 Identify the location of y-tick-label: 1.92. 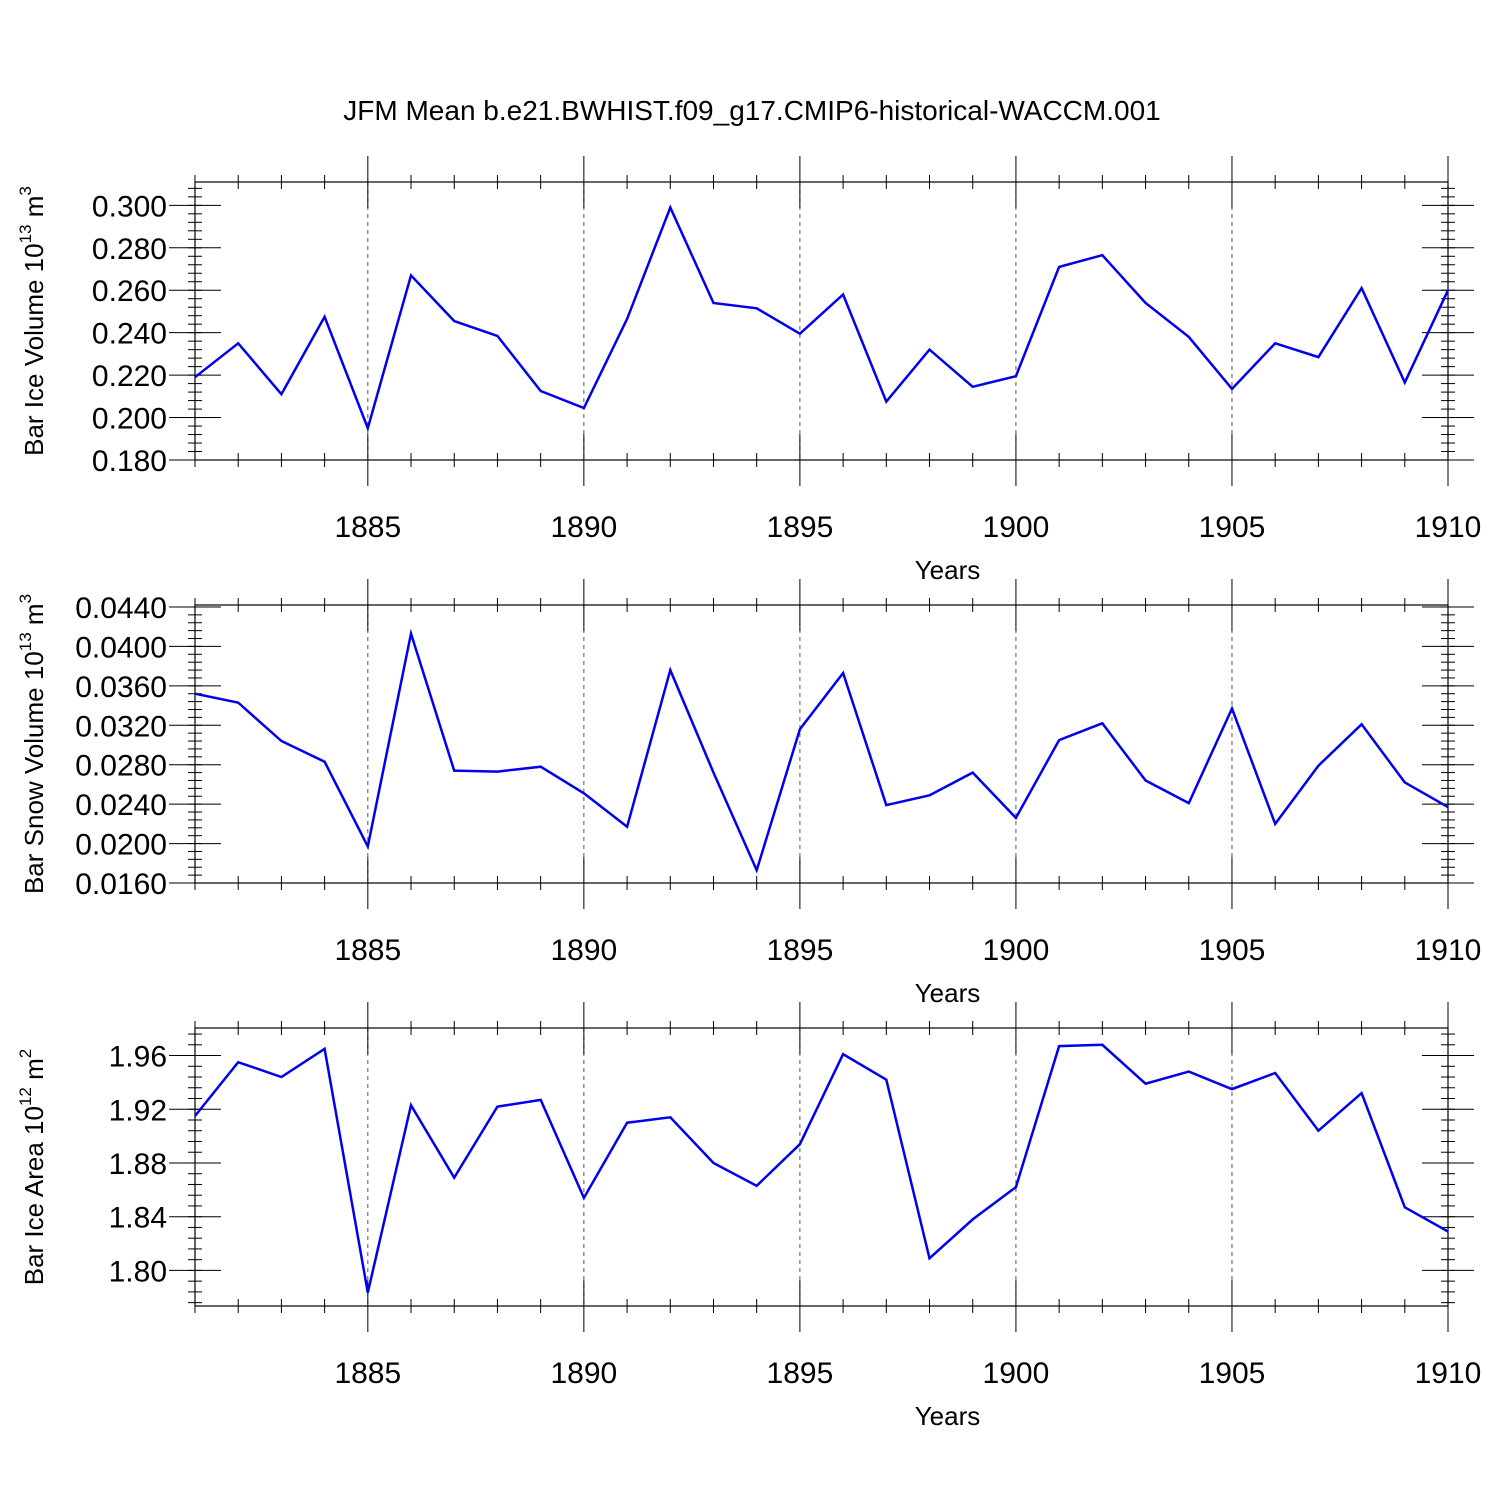
(138, 1110).